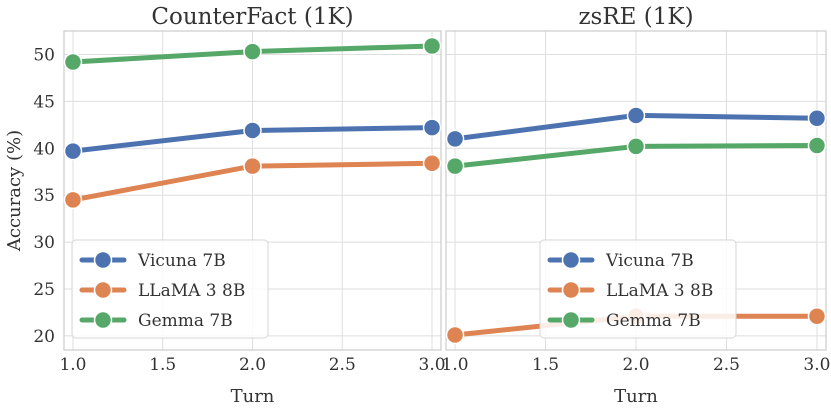 This screenshot has width=831, height=410. I want to click on y-tick-label: 50, so click(44, 55).